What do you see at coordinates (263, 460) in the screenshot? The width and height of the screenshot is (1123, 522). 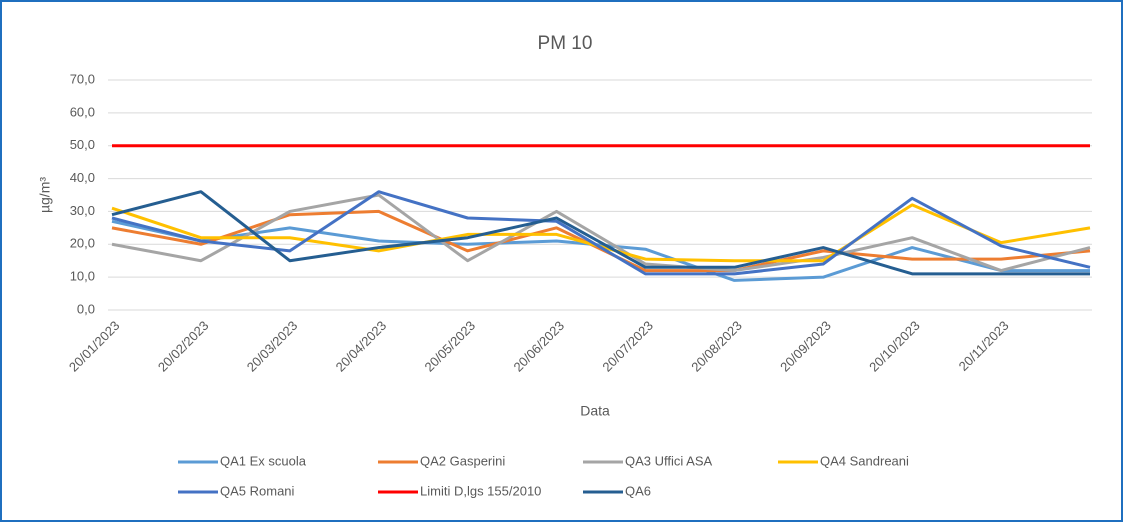 I see `legend-label: QA1 Ex scuola` at bounding box center [263, 460].